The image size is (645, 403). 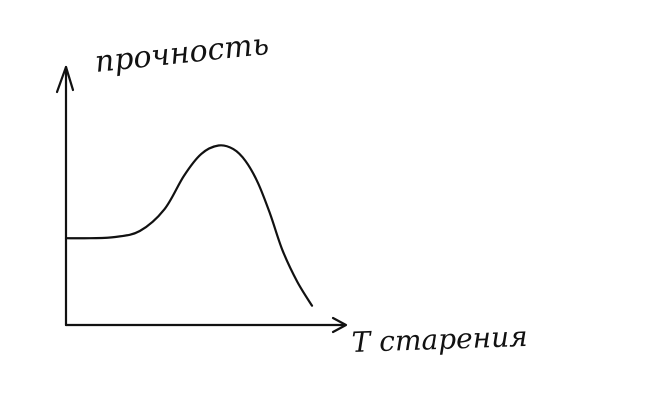 What do you see at coordinates (65, 79) in the screenshot?
I see `y-axis-arrow-icon` at bounding box center [65, 79].